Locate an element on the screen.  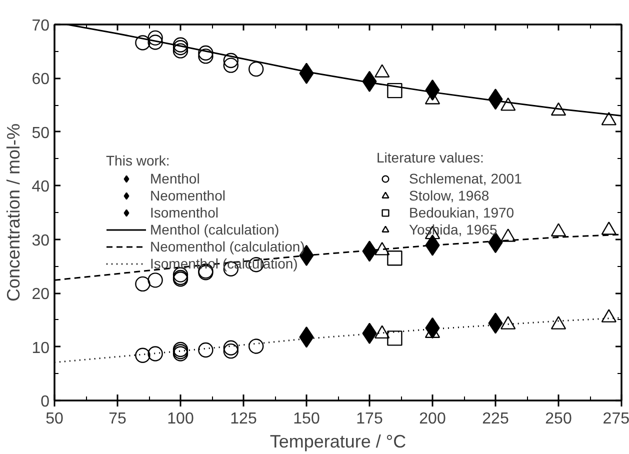
y-axis-title: Concentration / mol-% is located at coordinates (14, 212).